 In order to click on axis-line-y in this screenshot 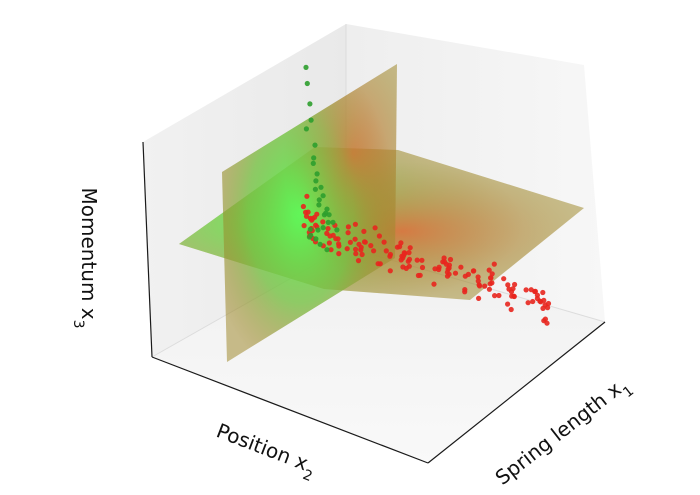, I will do `click(290, 410)`.